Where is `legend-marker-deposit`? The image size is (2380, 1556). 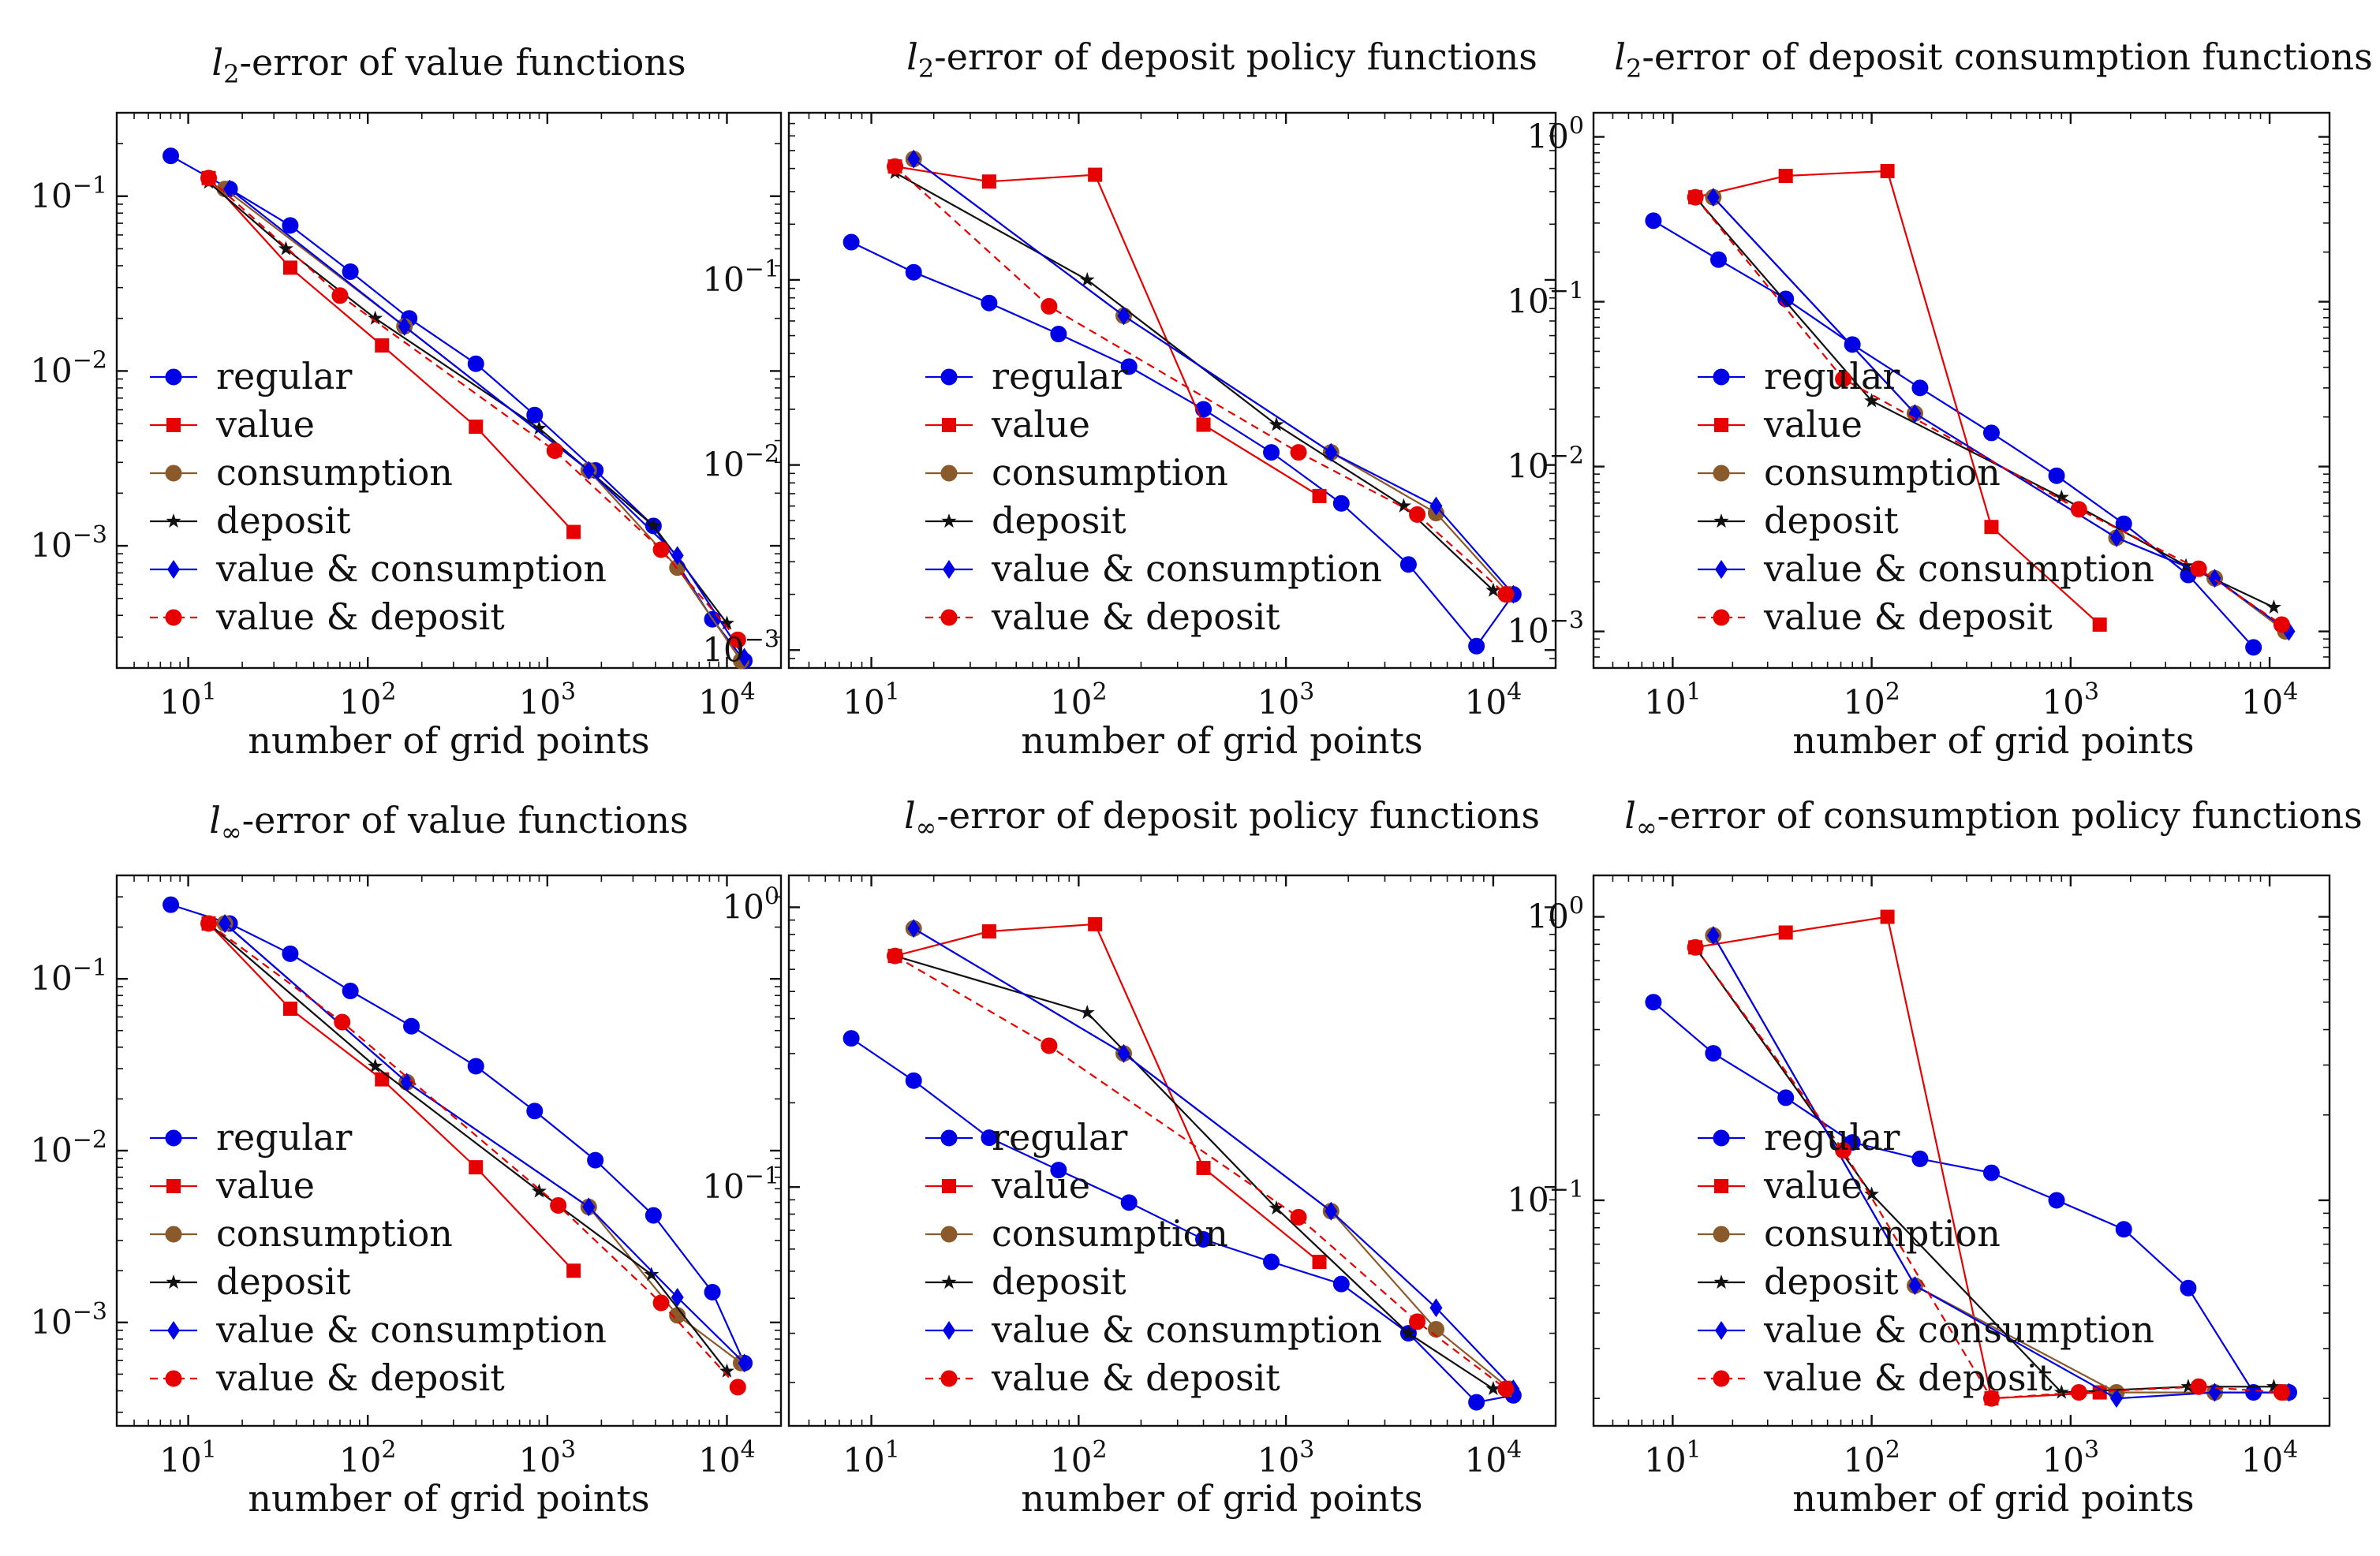 legend-marker-deposit is located at coordinates (173, 520).